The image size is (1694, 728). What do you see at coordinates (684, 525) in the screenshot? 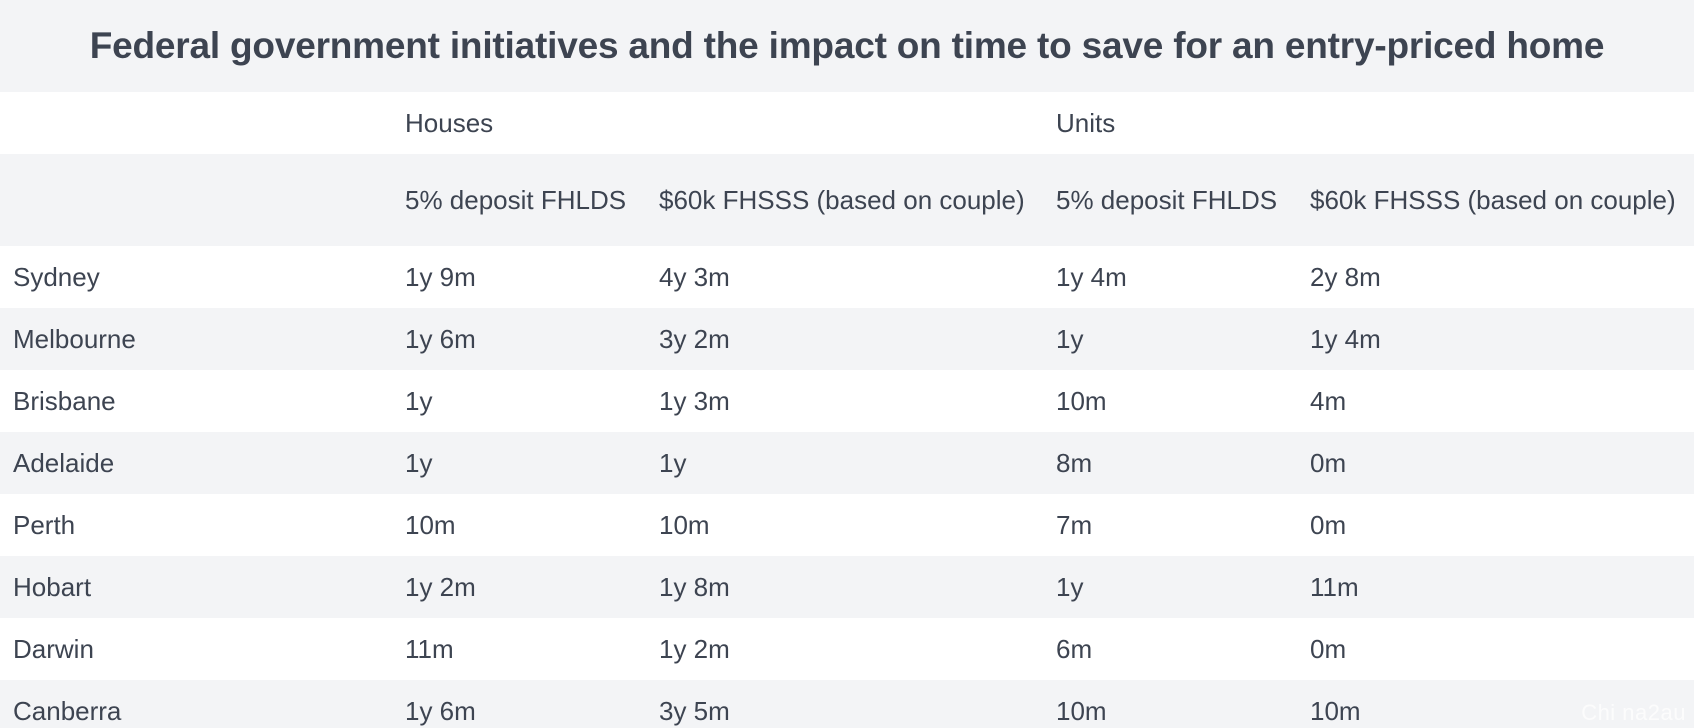
I see `cell-houses-fhsss: 10m` at bounding box center [684, 525].